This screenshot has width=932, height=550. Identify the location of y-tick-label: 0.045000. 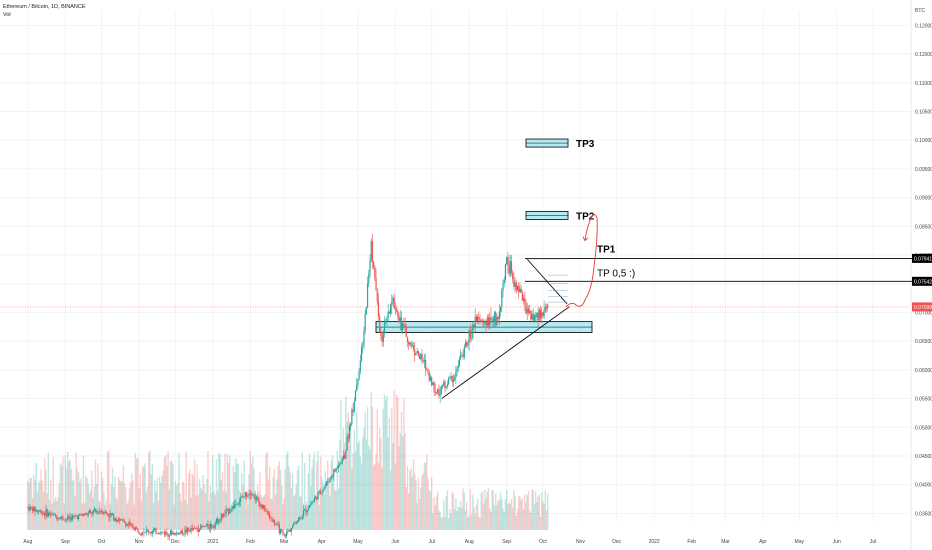
(923, 457).